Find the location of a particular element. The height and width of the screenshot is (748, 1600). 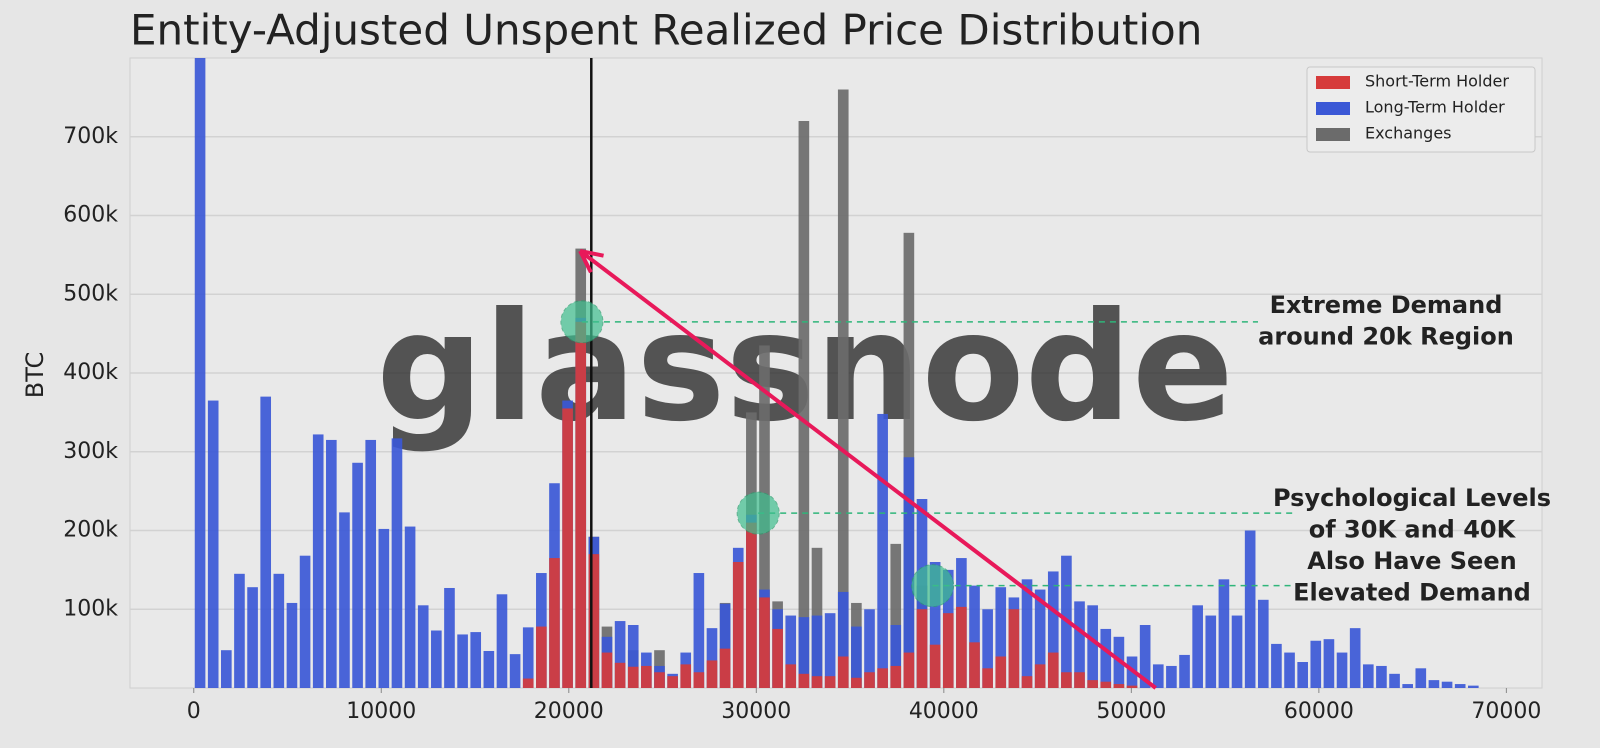

y-tick-label: 500k is located at coordinates (90, 293).